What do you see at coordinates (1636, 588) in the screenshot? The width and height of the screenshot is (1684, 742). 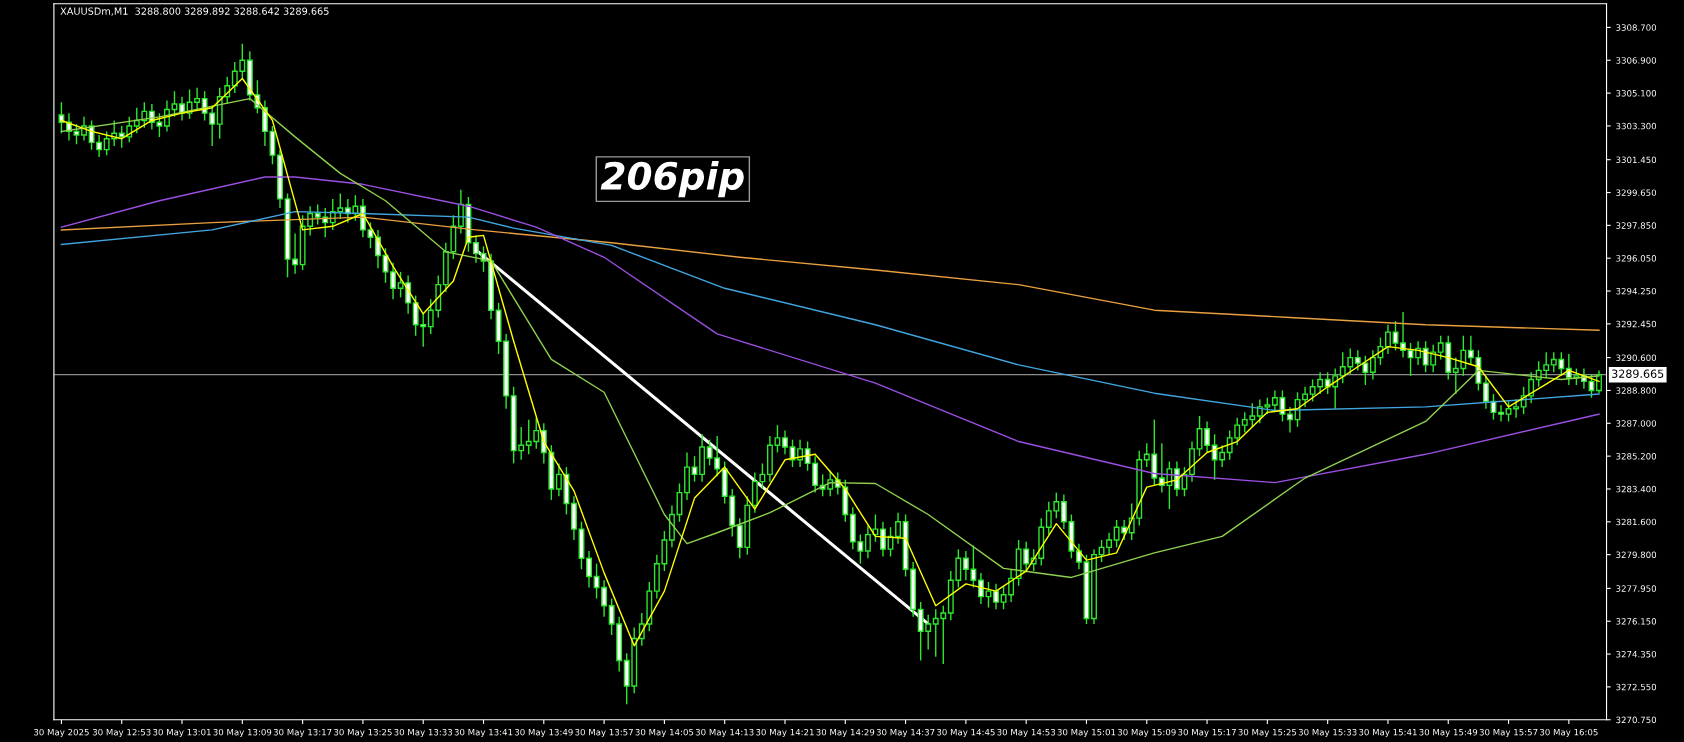 I see `y-tick-label: 3277.950` at bounding box center [1636, 588].